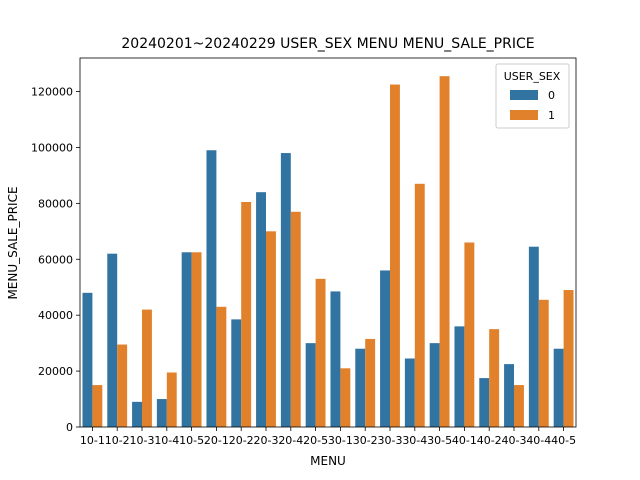 The height and width of the screenshot is (480, 640). What do you see at coordinates (563, 440) in the screenshot?
I see `x-tick-label: 40-5` at bounding box center [563, 440].